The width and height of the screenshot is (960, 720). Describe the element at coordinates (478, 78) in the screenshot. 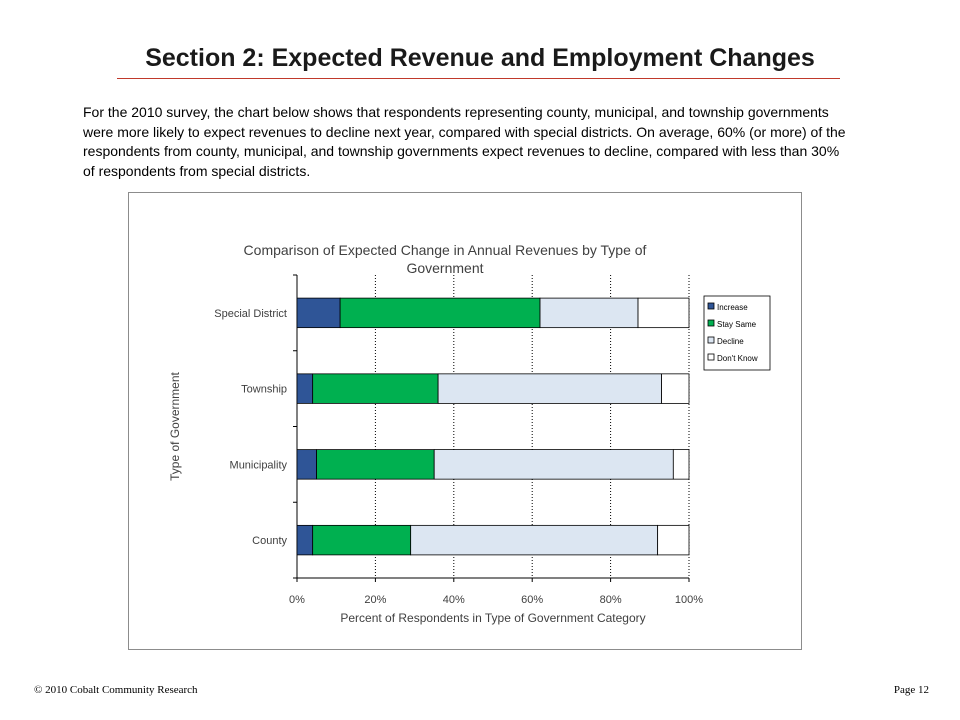

I see `title-underline` at that location.